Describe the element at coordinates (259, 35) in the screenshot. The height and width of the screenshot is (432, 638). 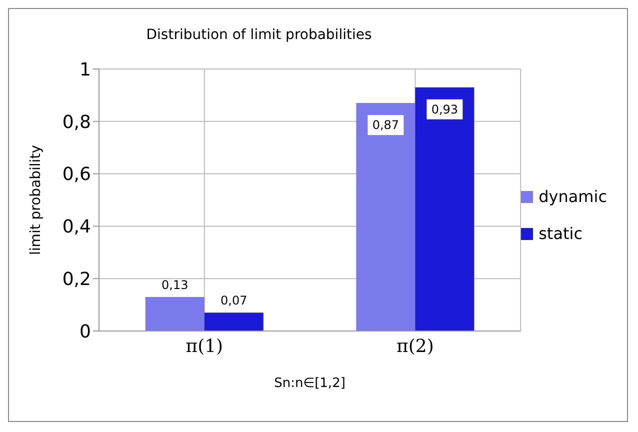
I see `chart-title: Distribution of limit probabilities` at that location.